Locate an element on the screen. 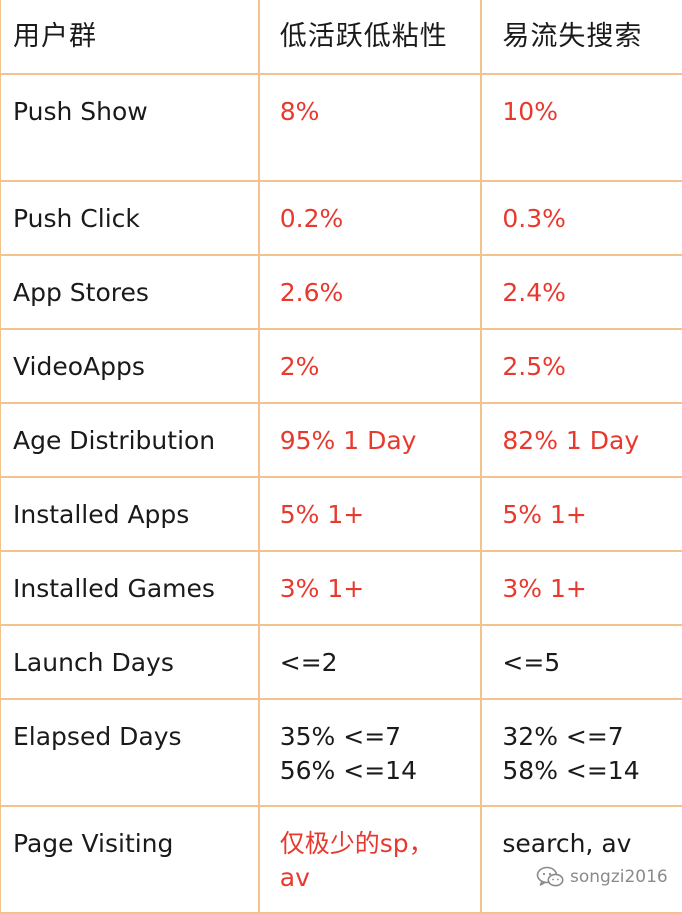  table-row: Launch Days <=2 <=5 is located at coordinates (341, 662).